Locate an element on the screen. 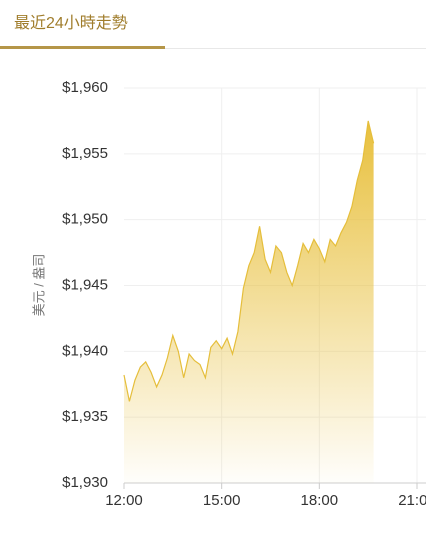 This screenshot has height=538, width=426. x-tick-label: 12:00 is located at coordinates (124, 500).